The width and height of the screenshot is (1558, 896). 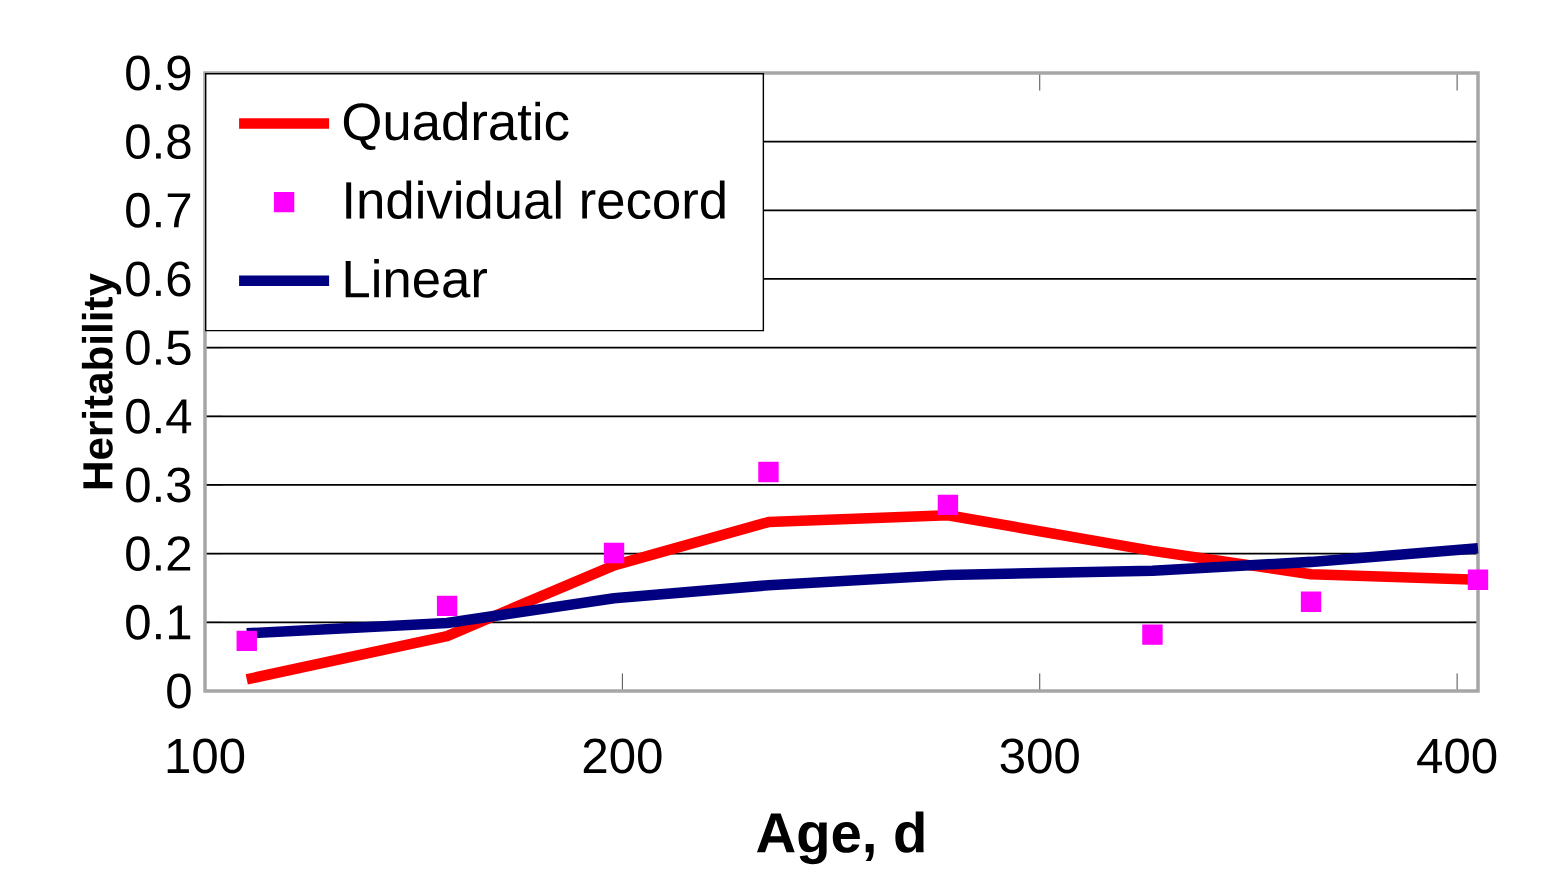 What do you see at coordinates (158, 73) in the screenshot?
I see `y-tick-label: 0.9` at bounding box center [158, 73].